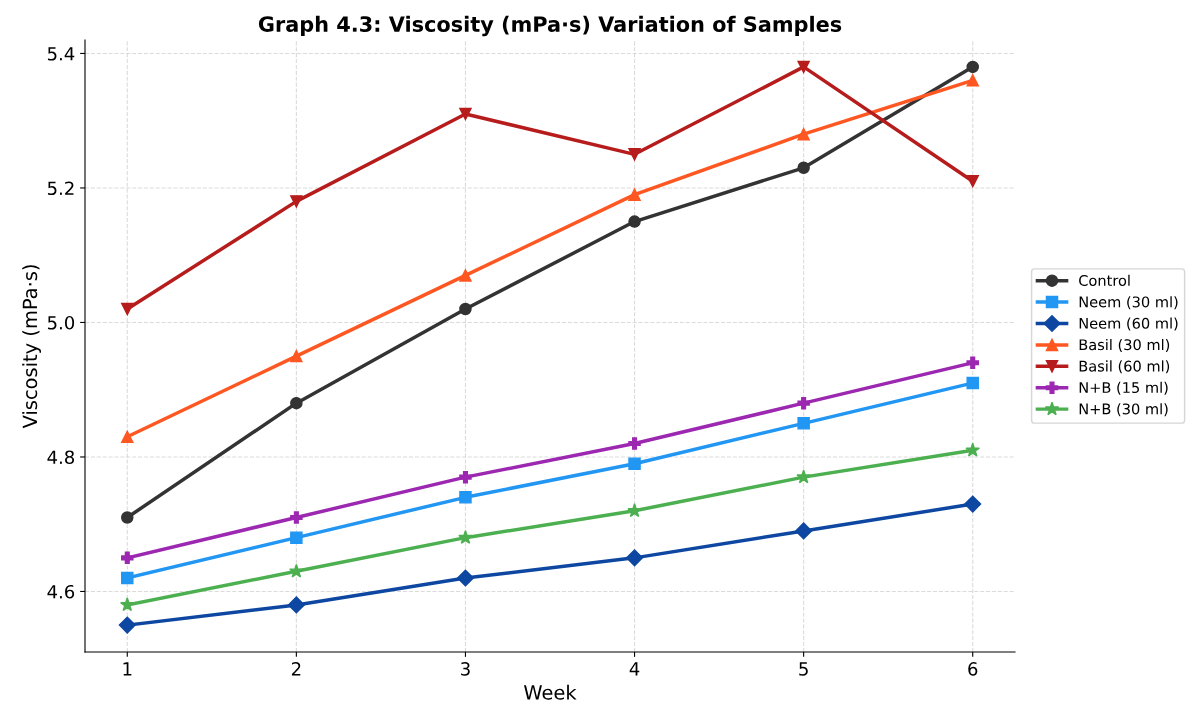 Image resolution: width=1195 pixels, height=713 pixels. I want to click on legend-label: Basil (60 ml), so click(1124, 367).